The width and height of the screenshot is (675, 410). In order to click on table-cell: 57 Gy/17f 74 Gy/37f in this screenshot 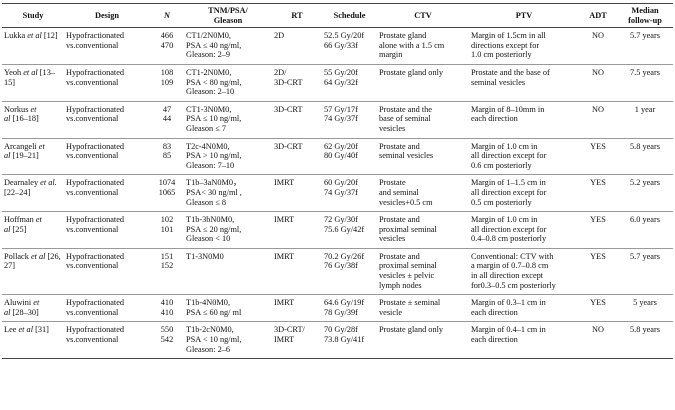, I will do `click(349, 120)`.